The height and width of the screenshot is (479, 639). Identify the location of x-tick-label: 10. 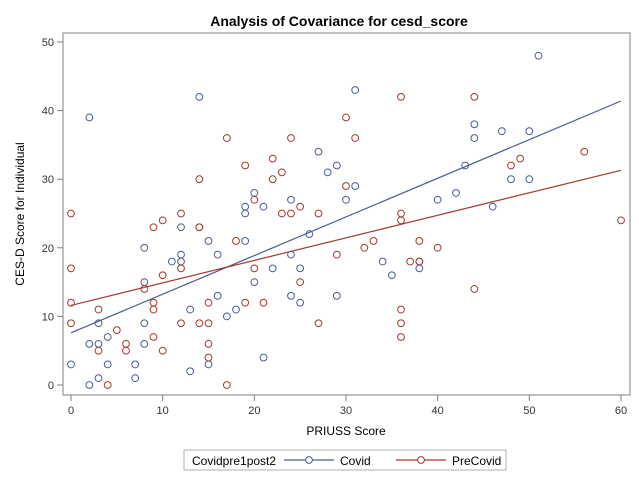
(163, 411).